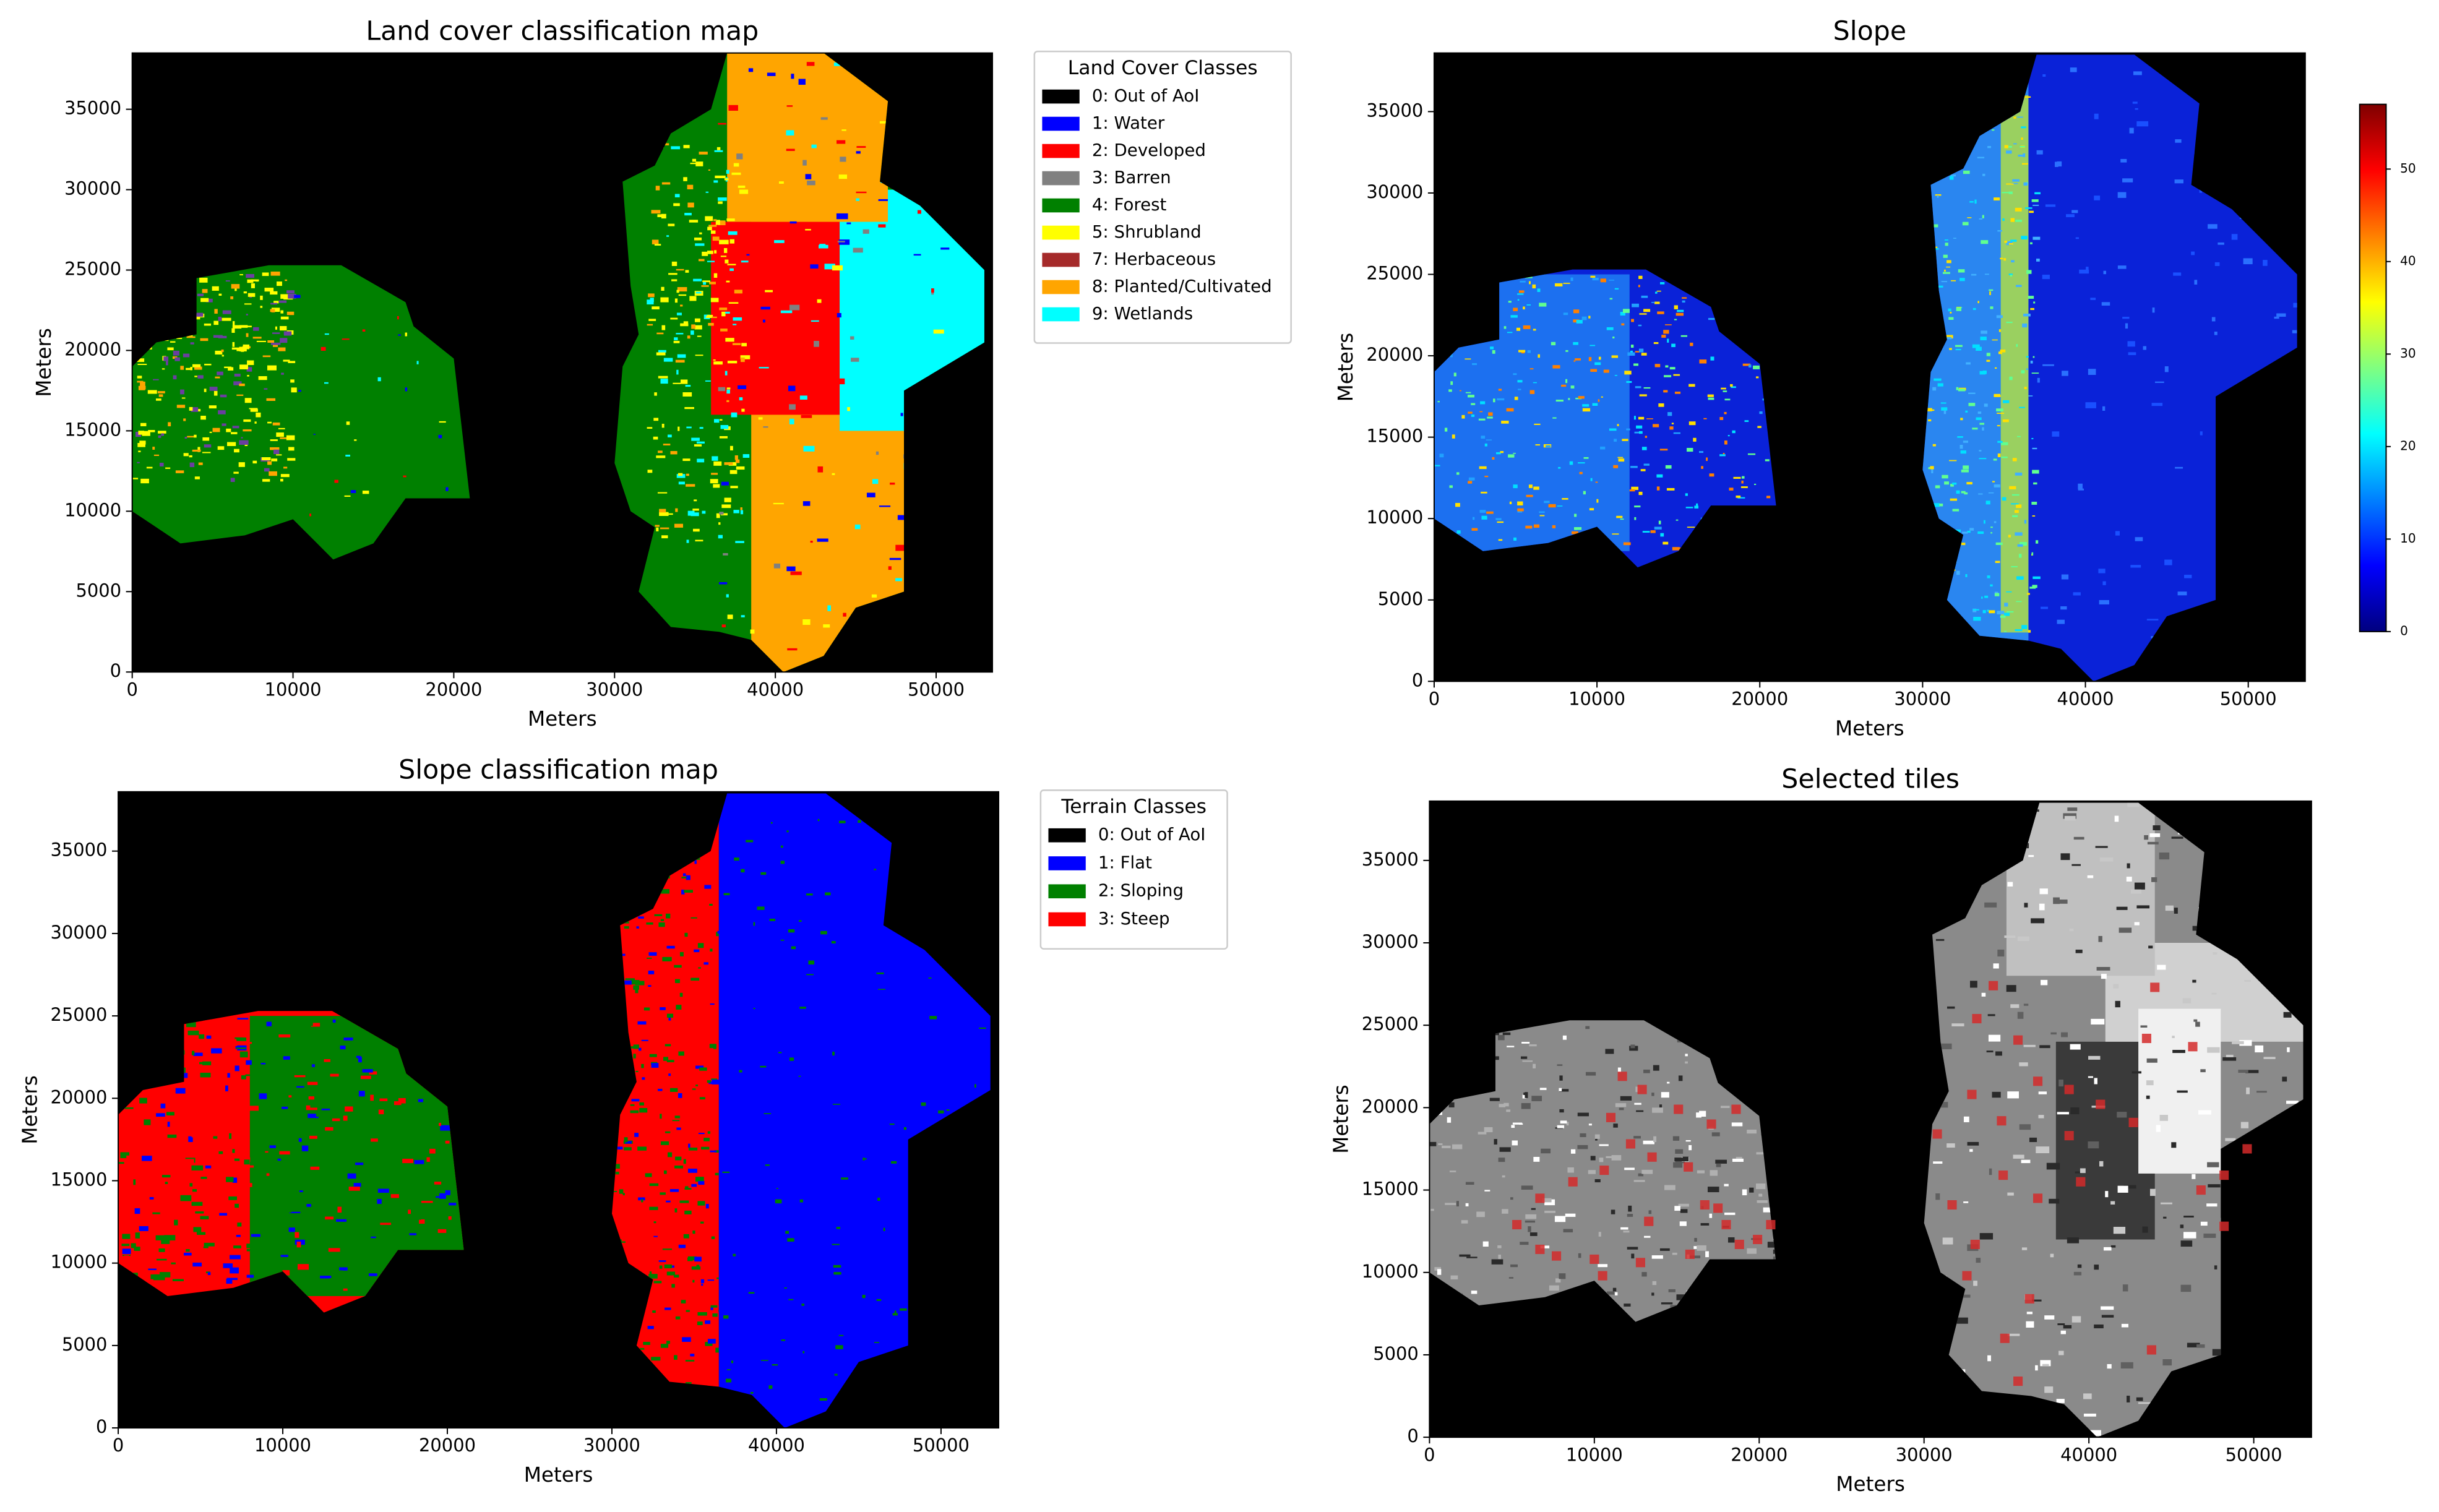 The image size is (2439, 1512). I want to click on colorbar-tick-label: 40, so click(2408, 260).